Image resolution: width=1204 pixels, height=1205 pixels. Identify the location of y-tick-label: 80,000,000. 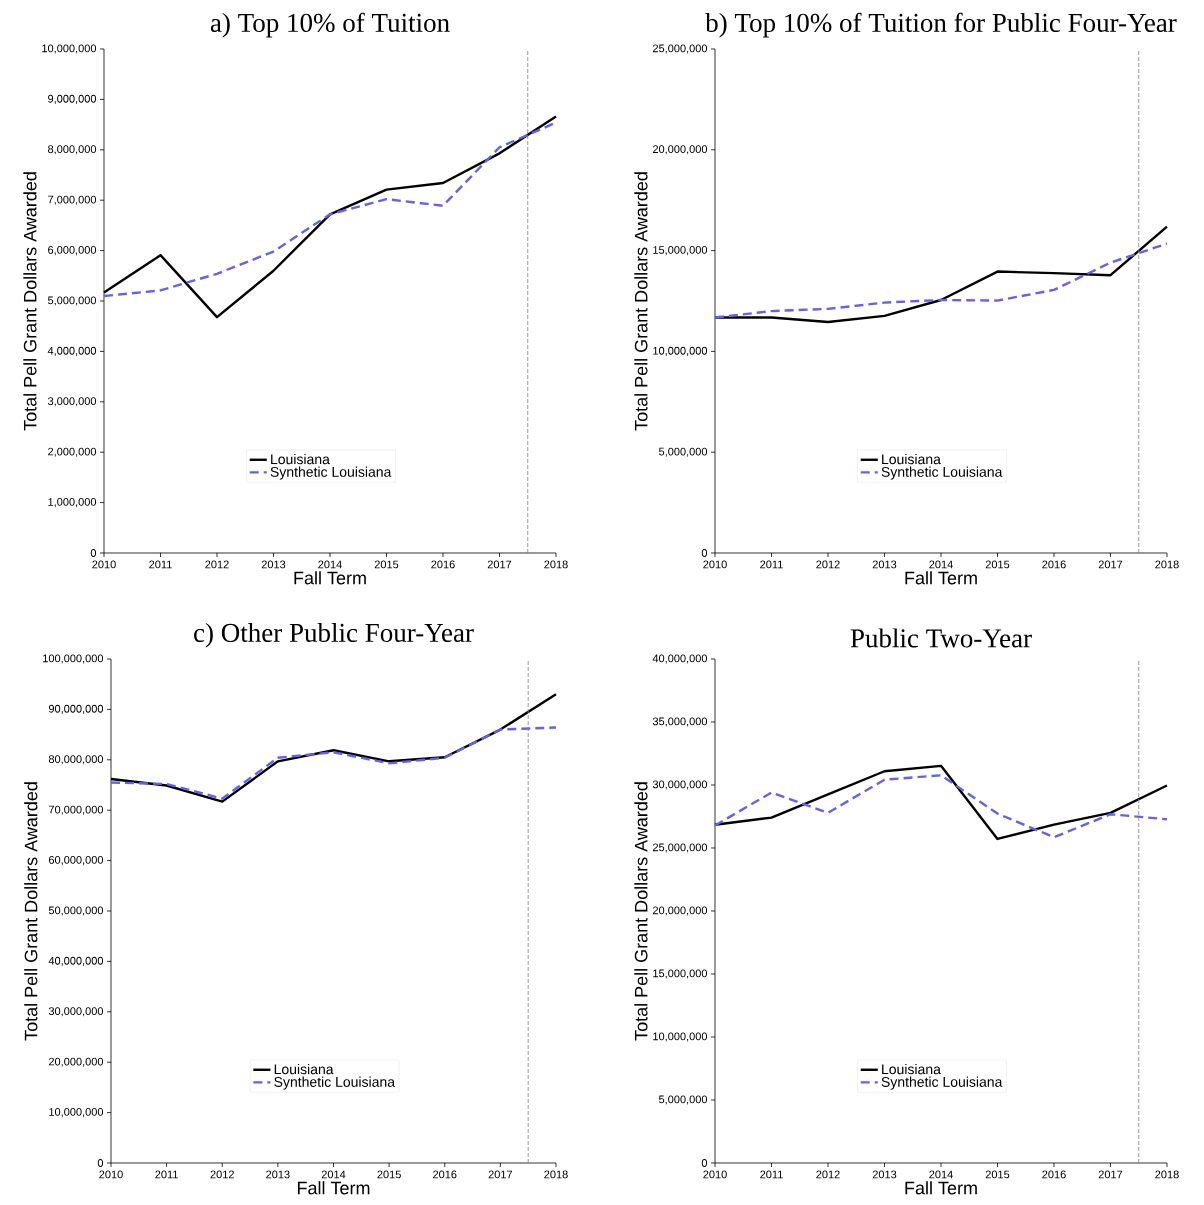
(76, 760).